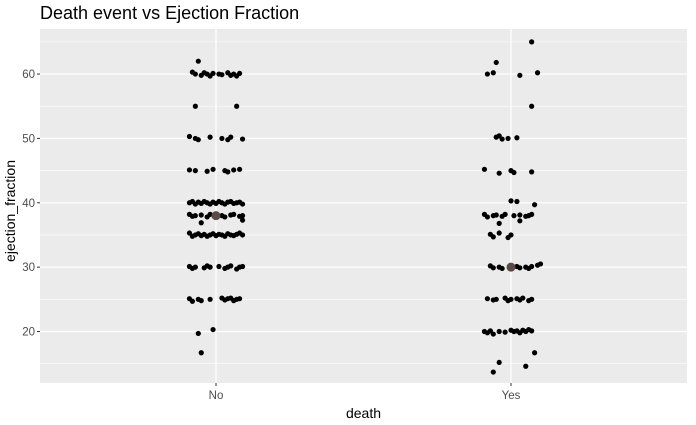 This screenshot has width=696, height=425. Describe the element at coordinates (10, 211) in the screenshot. I see `y-axis-title: ejection_fraction` at that location.